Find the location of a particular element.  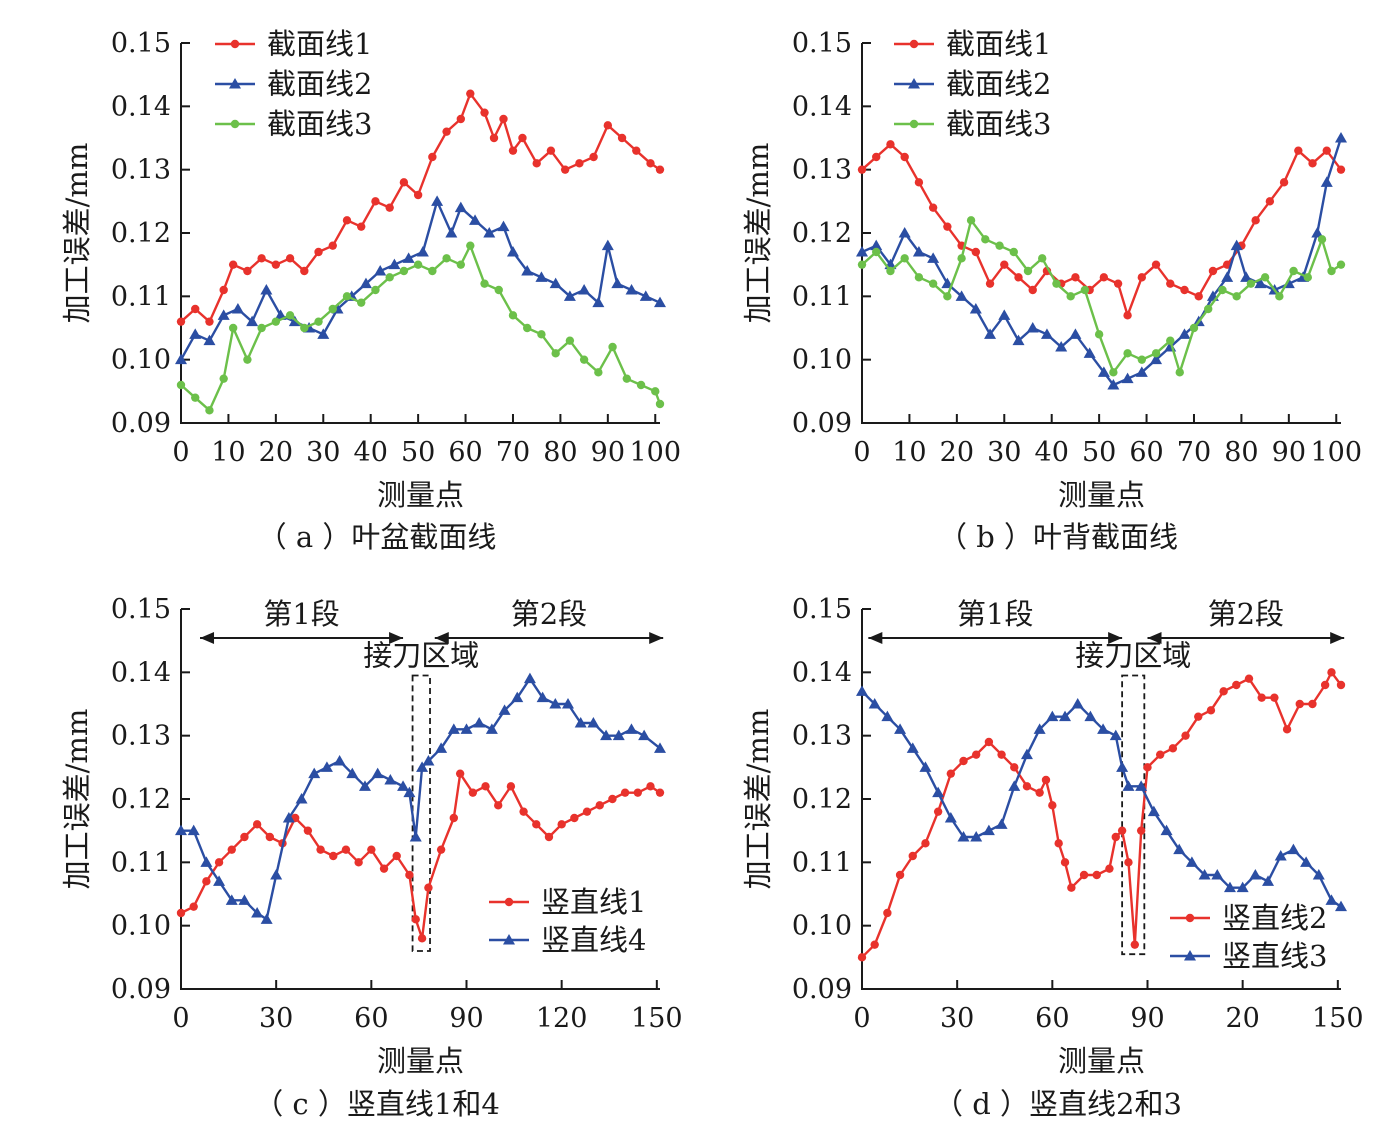

legend-entry: 截面线2 is located at coordinates (972, 84).